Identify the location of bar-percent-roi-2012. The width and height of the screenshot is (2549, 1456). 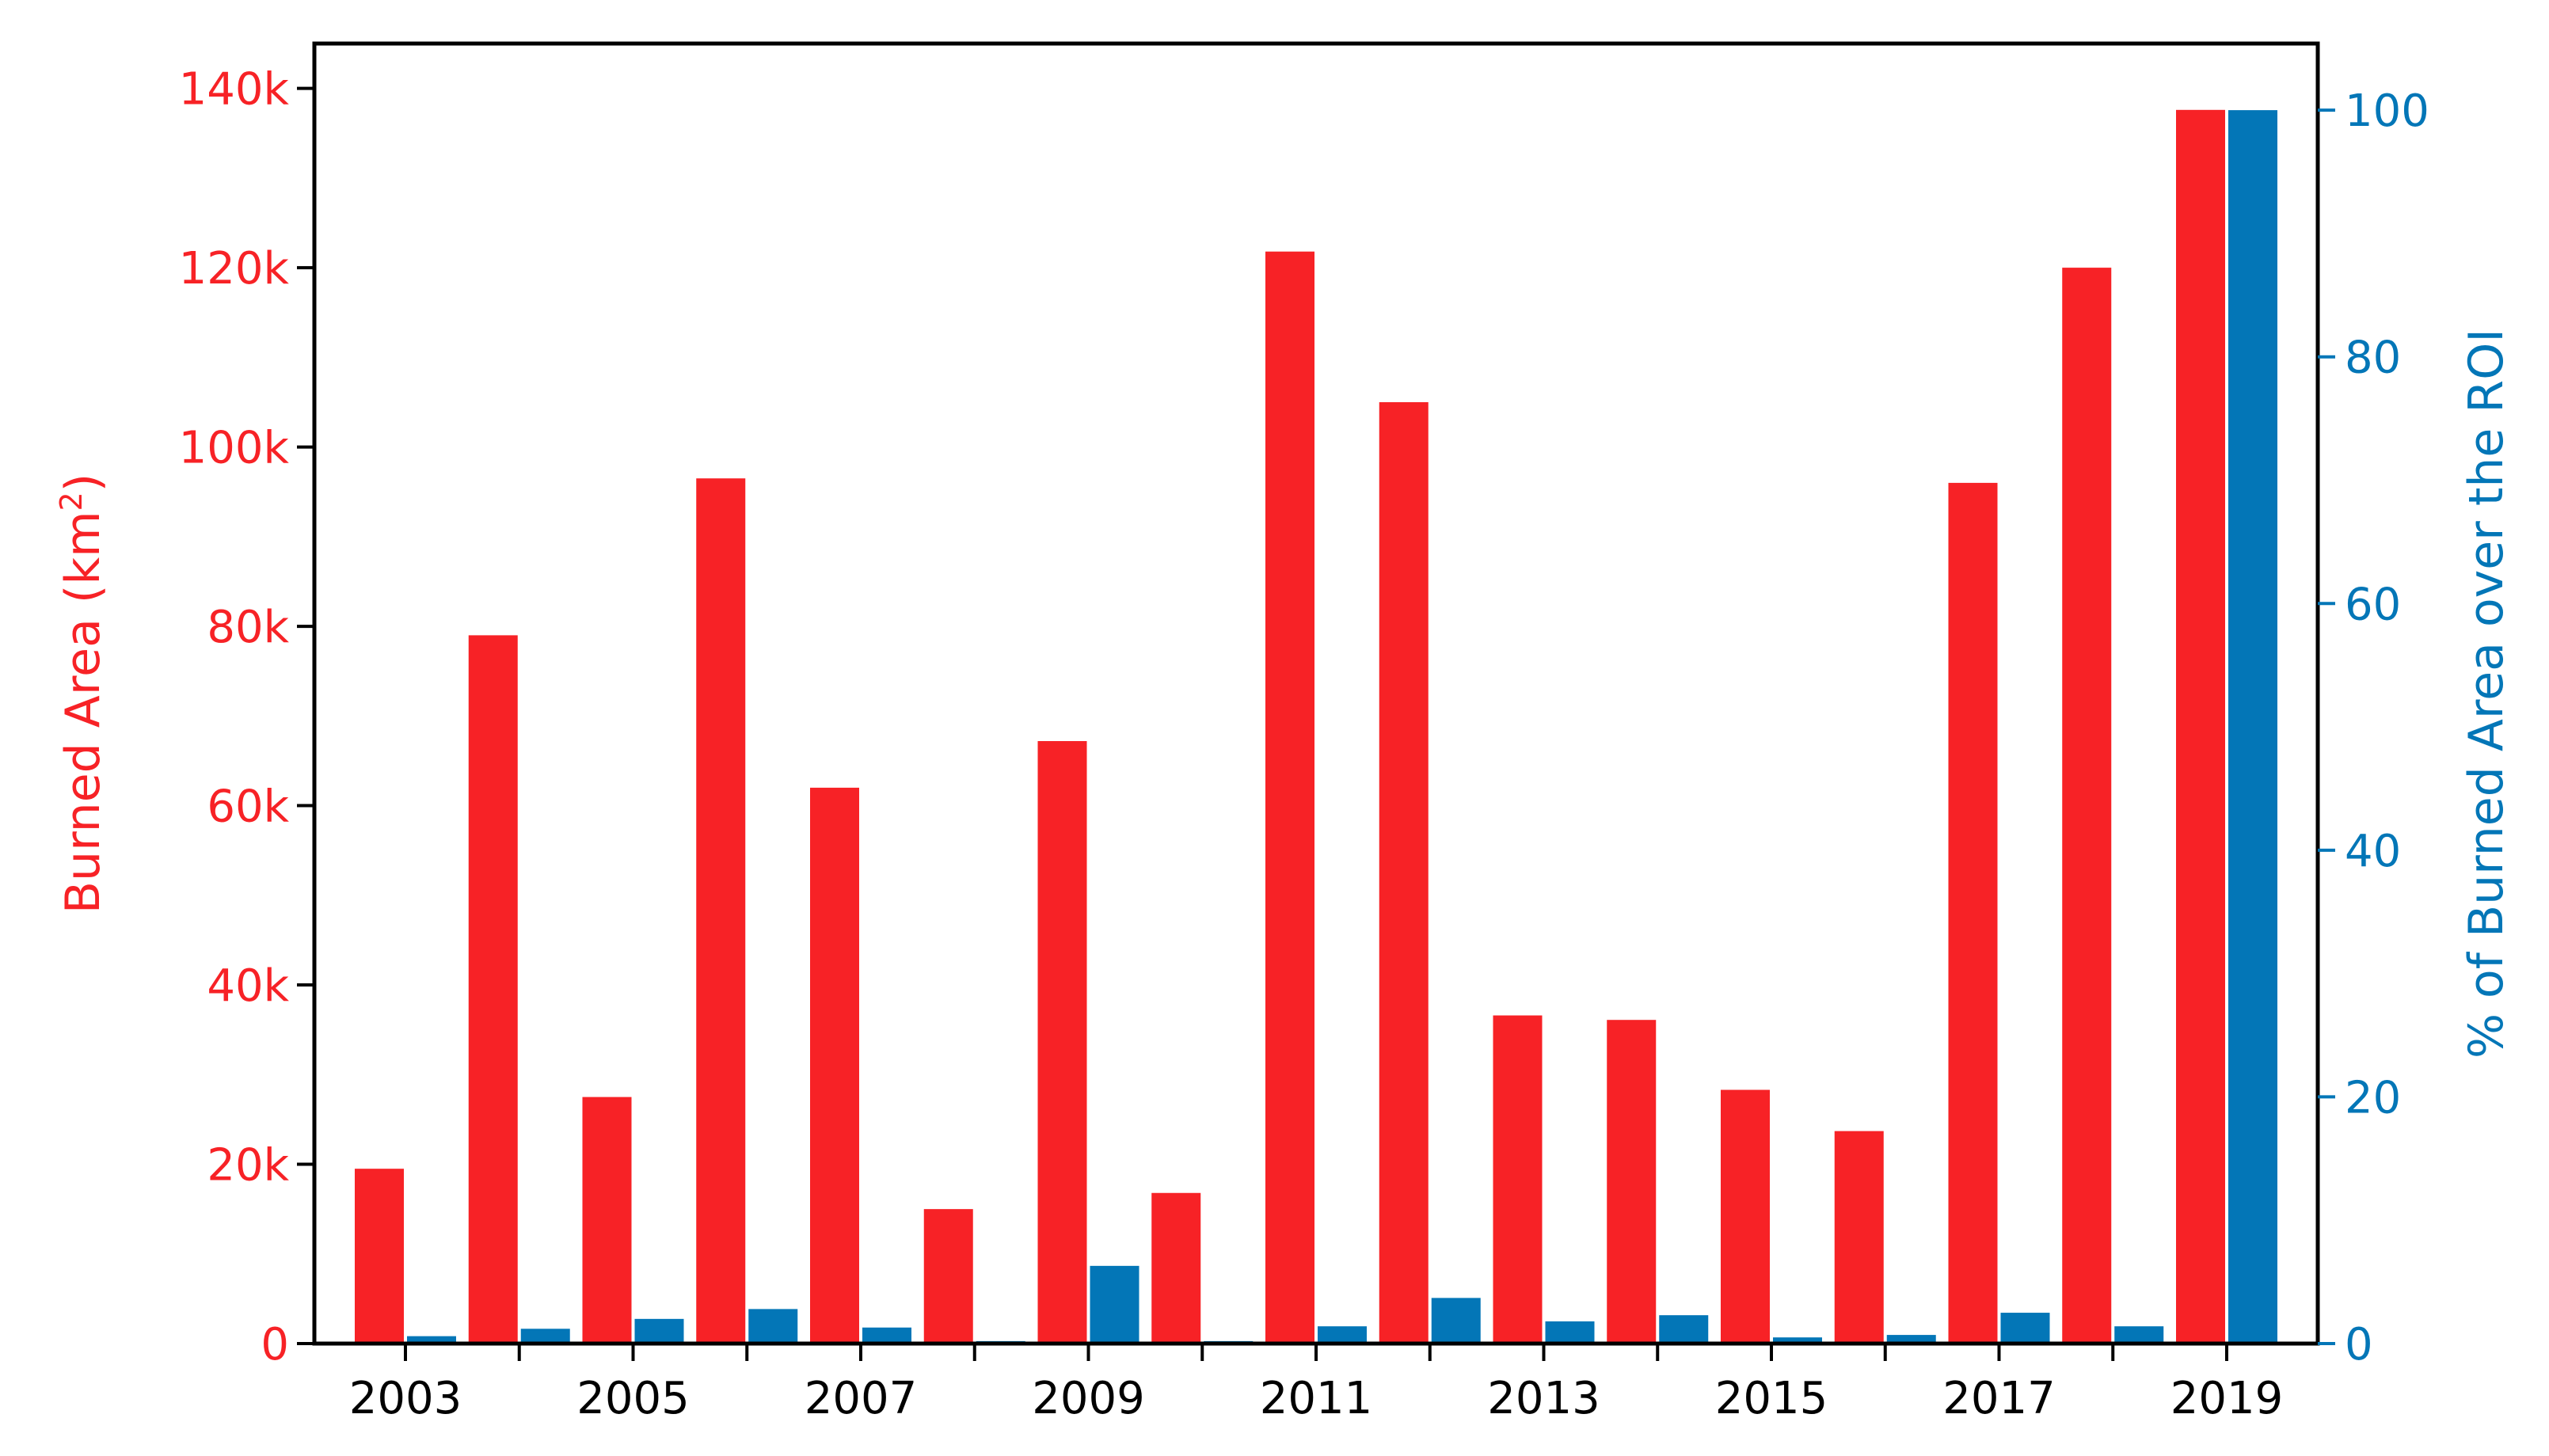
(1456, 1321).